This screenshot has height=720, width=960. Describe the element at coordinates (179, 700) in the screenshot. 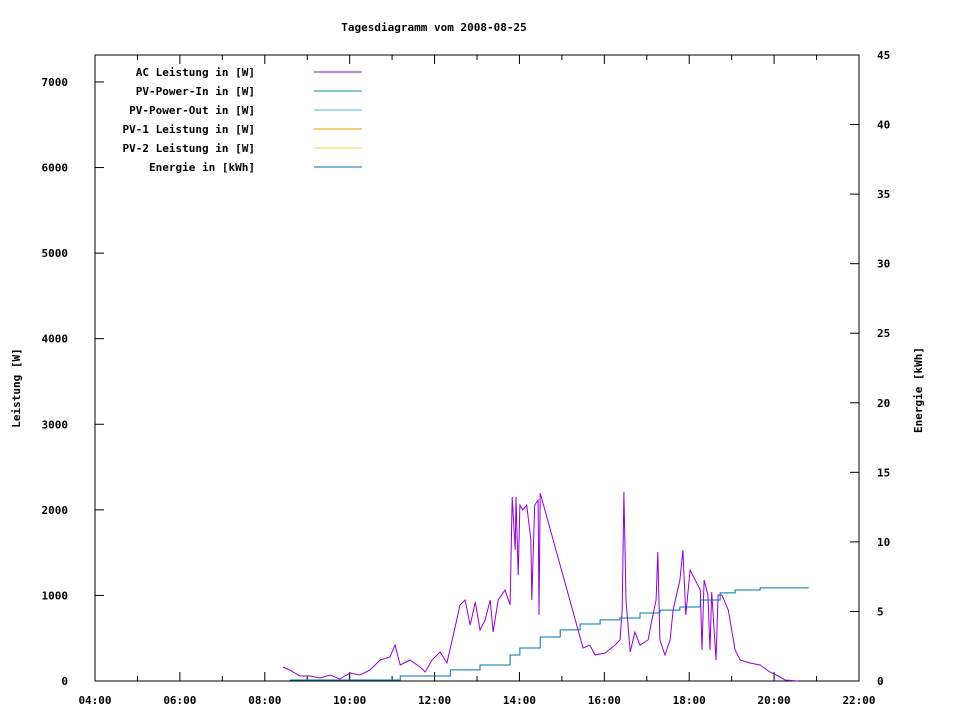

I see `x-tick-label: 06:00` at that location.